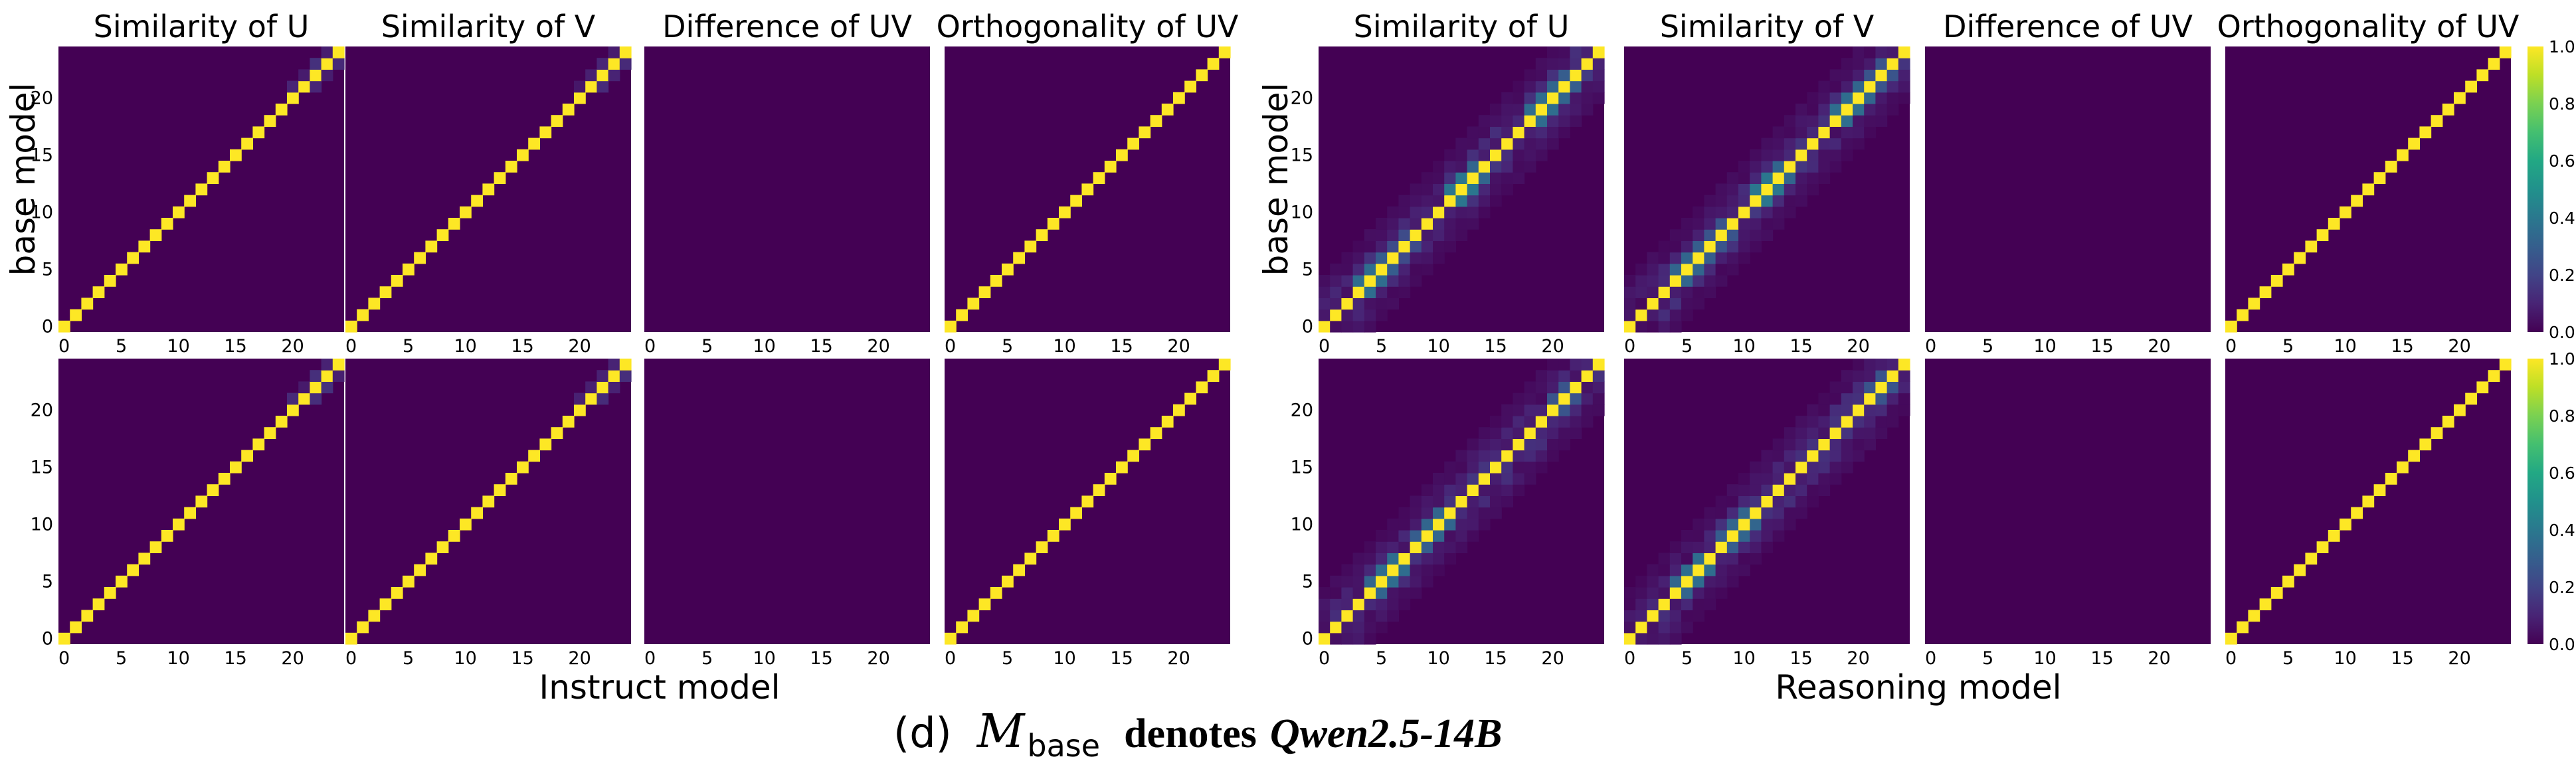 The width and height of the screenshot is (2576, 771). Describe the element at coordinates (2562, 46) in the screenshot. I see `colorbar-tick-label: 1.0` at that location.